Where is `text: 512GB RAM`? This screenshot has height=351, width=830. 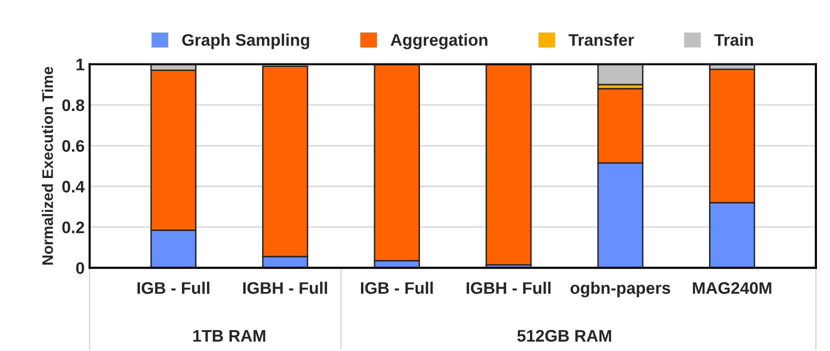 text: 512GB RAM is located at coordinates (564, 336).